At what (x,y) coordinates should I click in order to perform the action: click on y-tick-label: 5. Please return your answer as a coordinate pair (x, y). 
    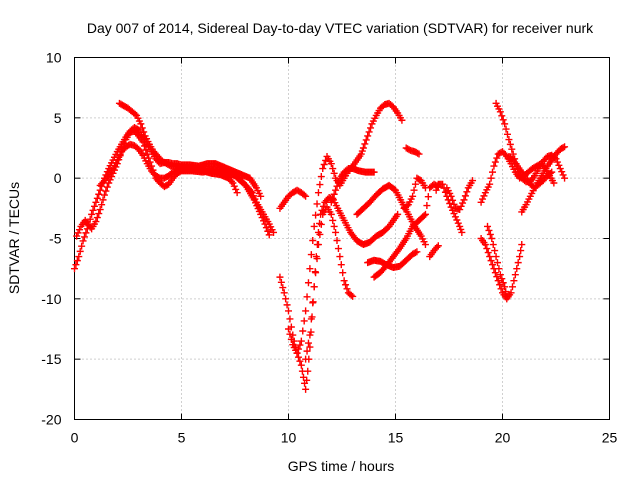
    Looking at the image, I should click on (58, 118).